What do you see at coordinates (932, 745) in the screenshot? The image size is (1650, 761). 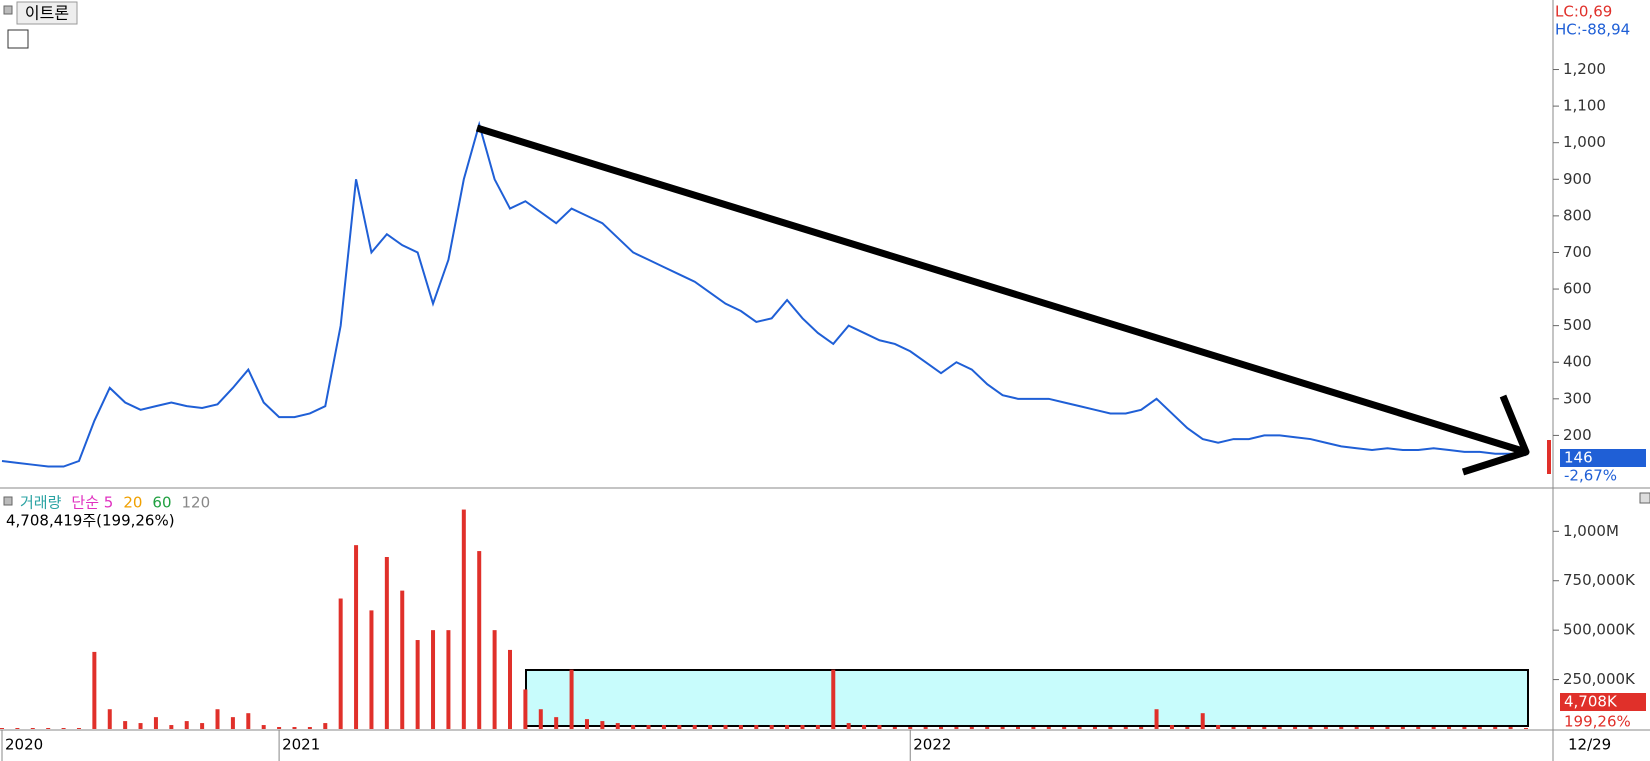 I see `x-tick-label: 2022` at bounding box center [932, 745].